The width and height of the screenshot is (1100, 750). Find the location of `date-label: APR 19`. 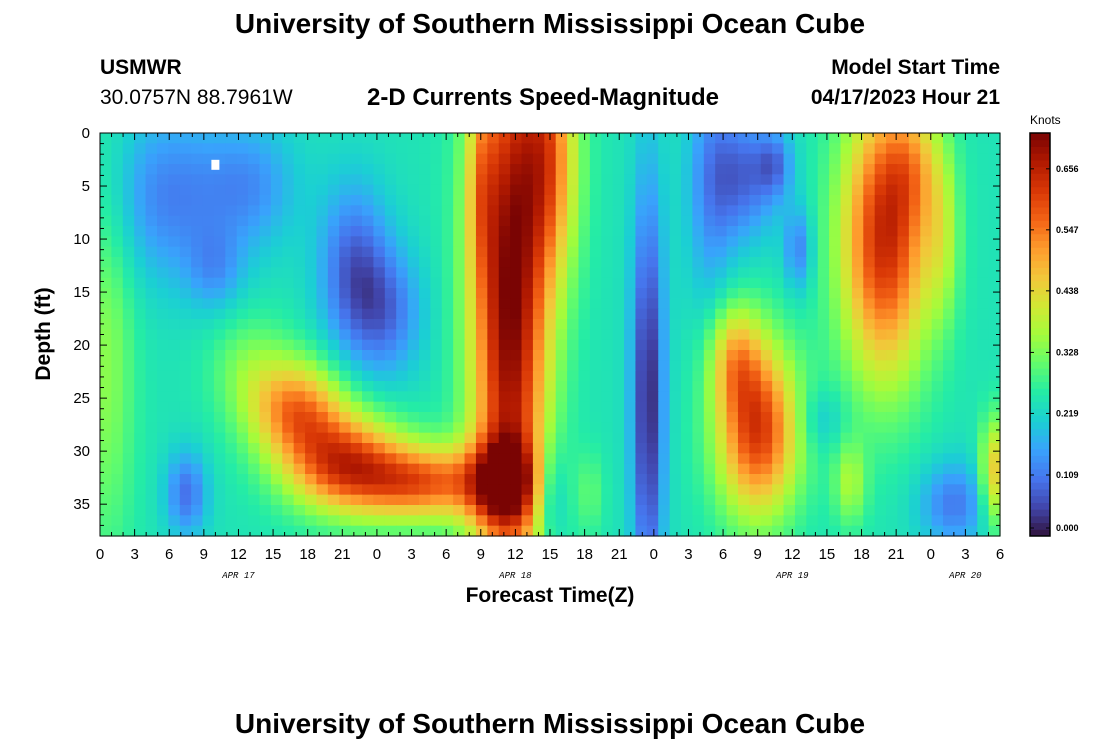

date-label: APR 19 is located at coordinates (792, 576).